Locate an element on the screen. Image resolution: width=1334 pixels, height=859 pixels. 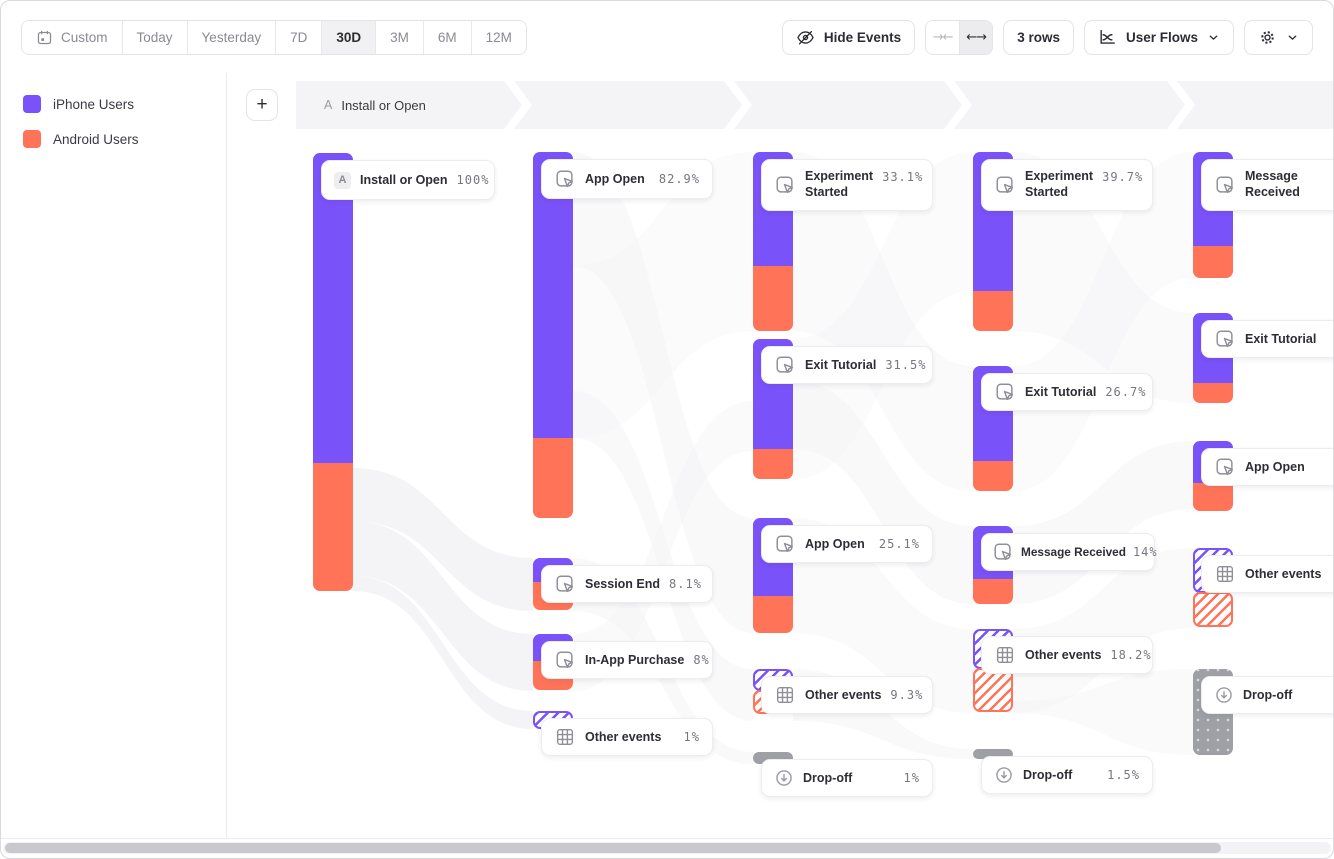
flow-step-2-header is located at coordinates (628, 105).